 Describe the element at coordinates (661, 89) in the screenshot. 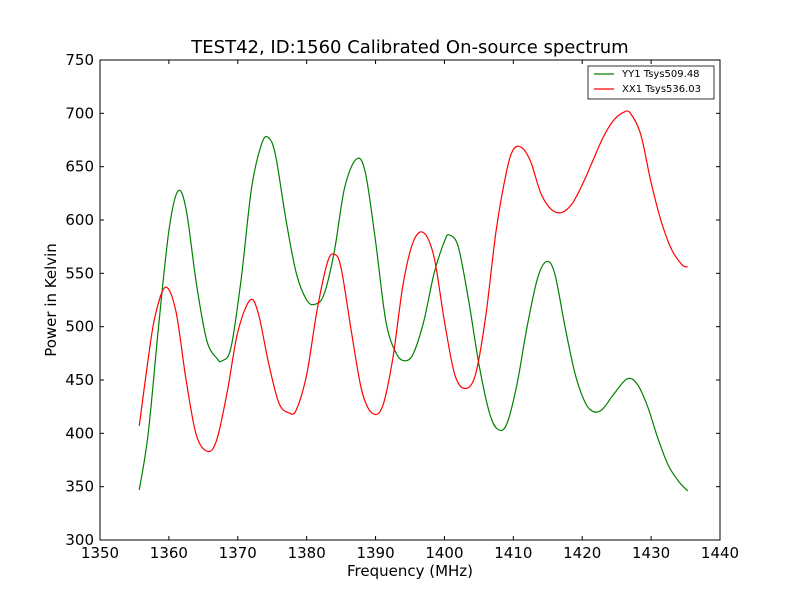

I see `legend-label-xx1: XX1 Tsys536.03` at that location.